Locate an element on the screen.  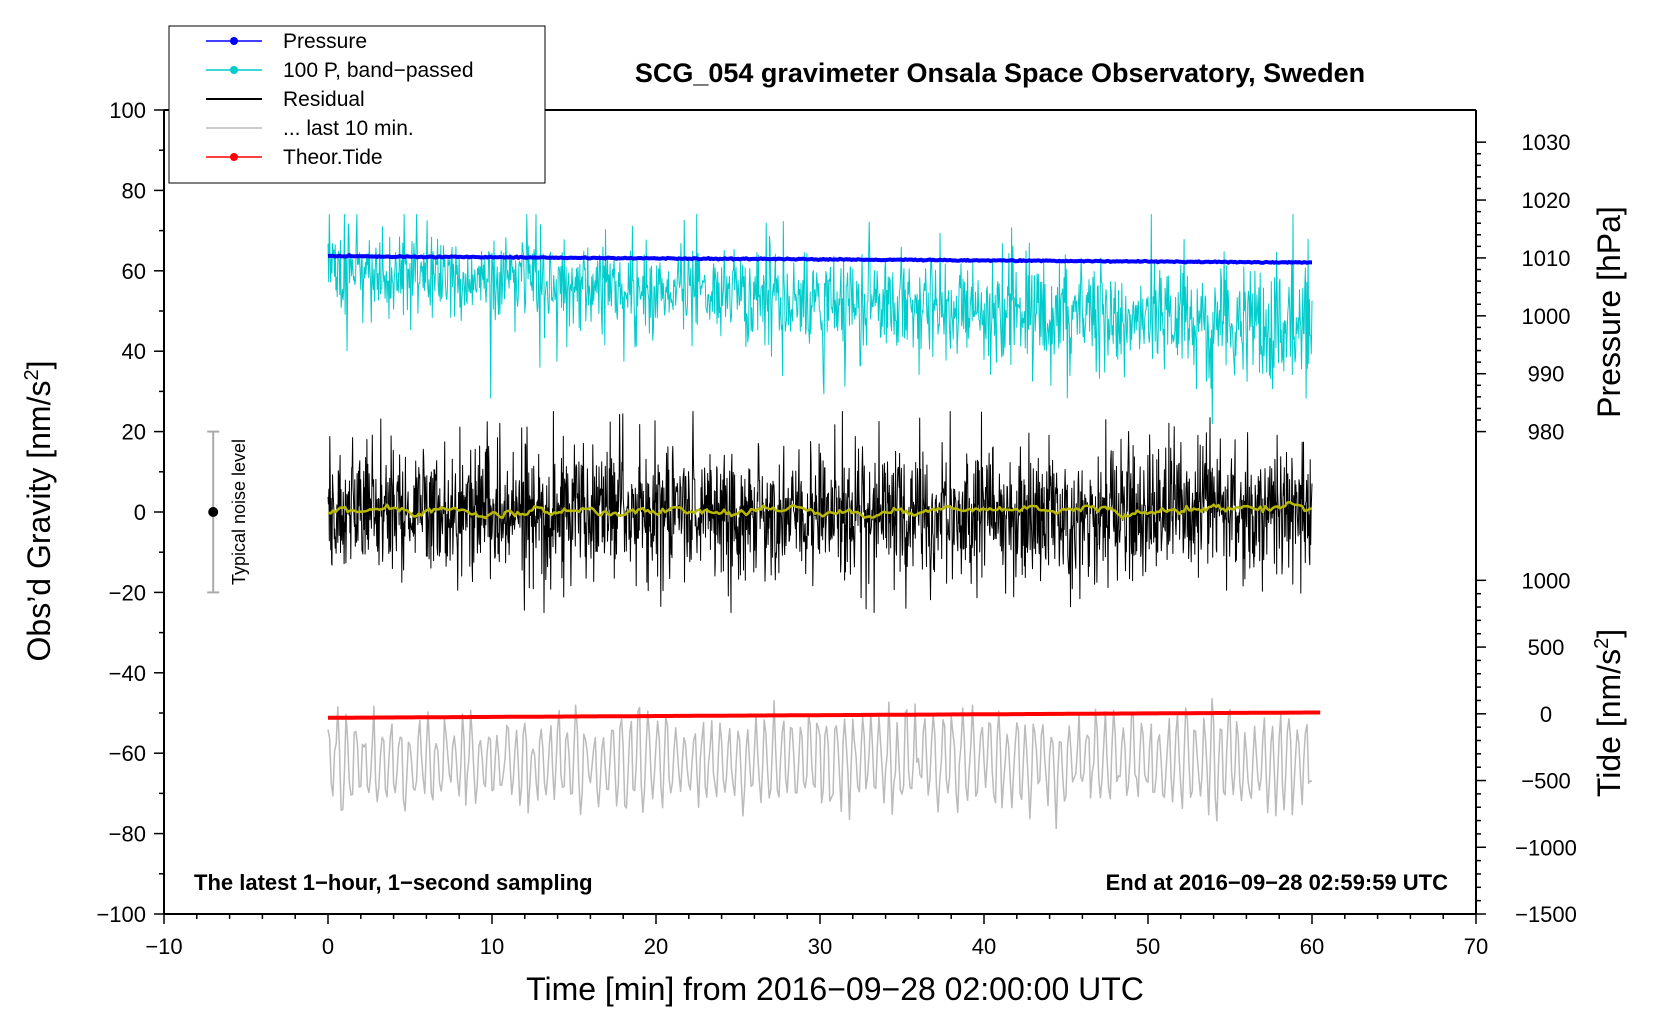
series-pressure is located at coordinates (820, 259).